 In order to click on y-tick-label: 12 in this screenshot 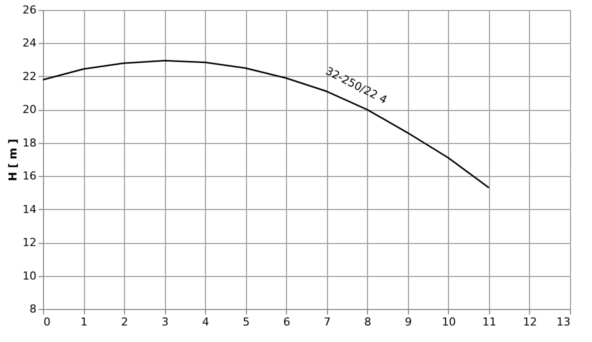, I will do `click(29, 243)`.